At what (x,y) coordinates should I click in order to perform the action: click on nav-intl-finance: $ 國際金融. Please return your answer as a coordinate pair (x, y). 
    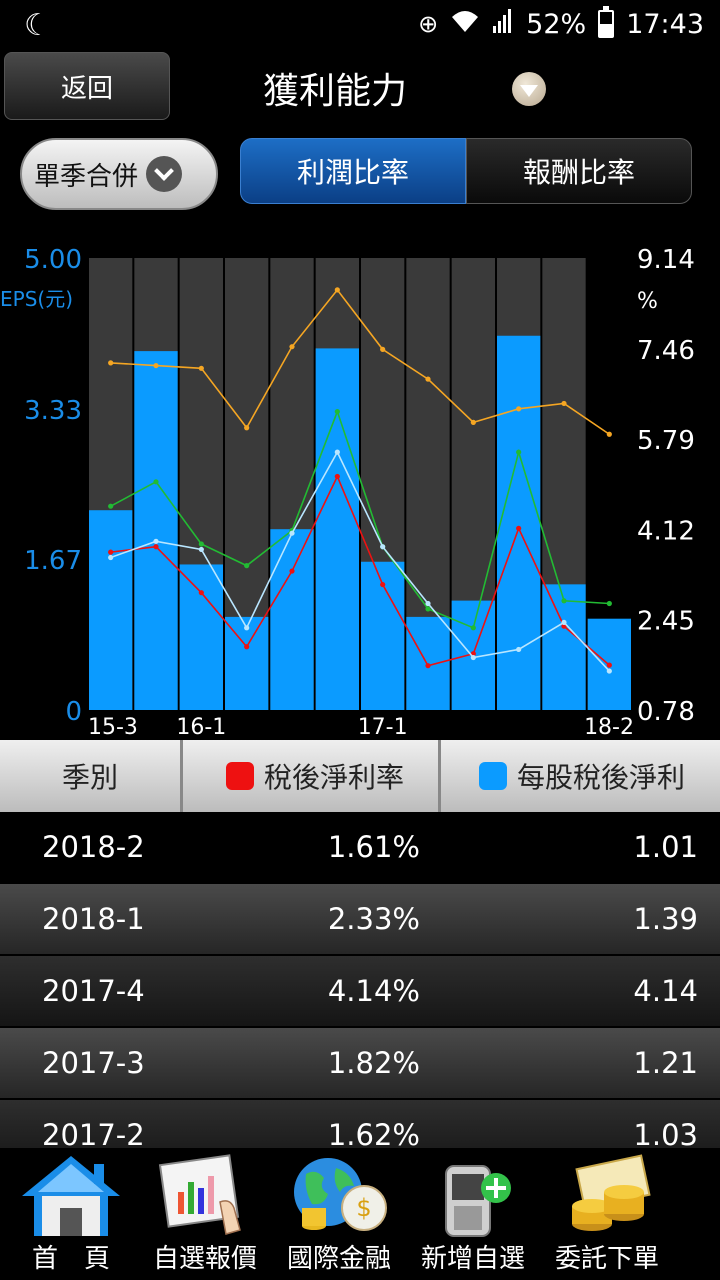
    Looking at the image, I should click on (339, 1214).